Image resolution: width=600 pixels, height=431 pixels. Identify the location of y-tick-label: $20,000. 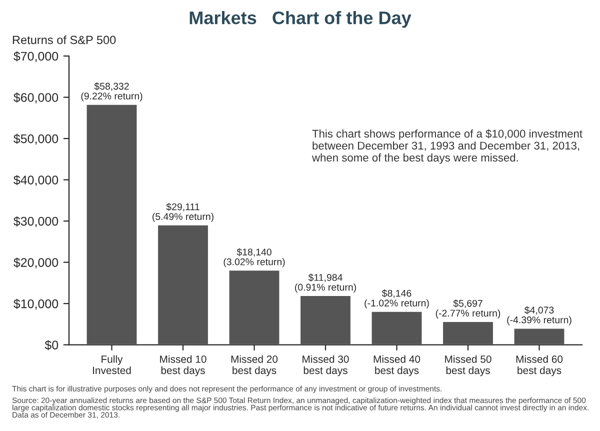
(36, 263).